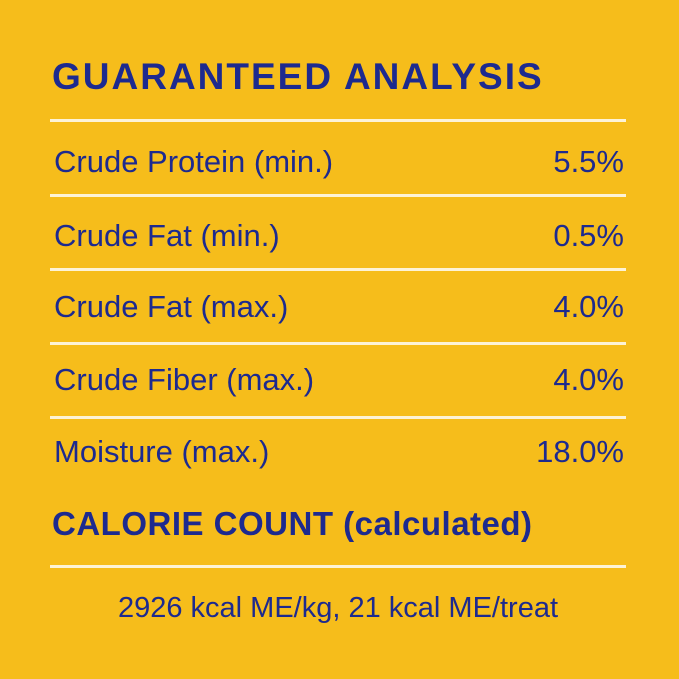 This screenshot has height=679, width=679. Describe the element at coordinates (171, 306) in the screenshot. I see `row-label: Crude Fat (max.)` at that location.